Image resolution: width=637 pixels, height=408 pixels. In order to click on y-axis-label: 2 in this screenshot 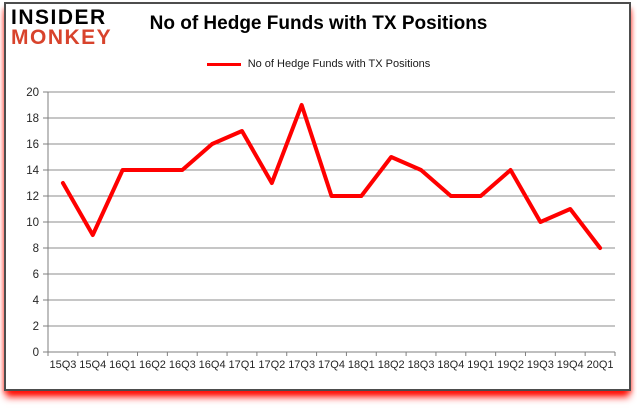, I will do `click(36, 327)`.